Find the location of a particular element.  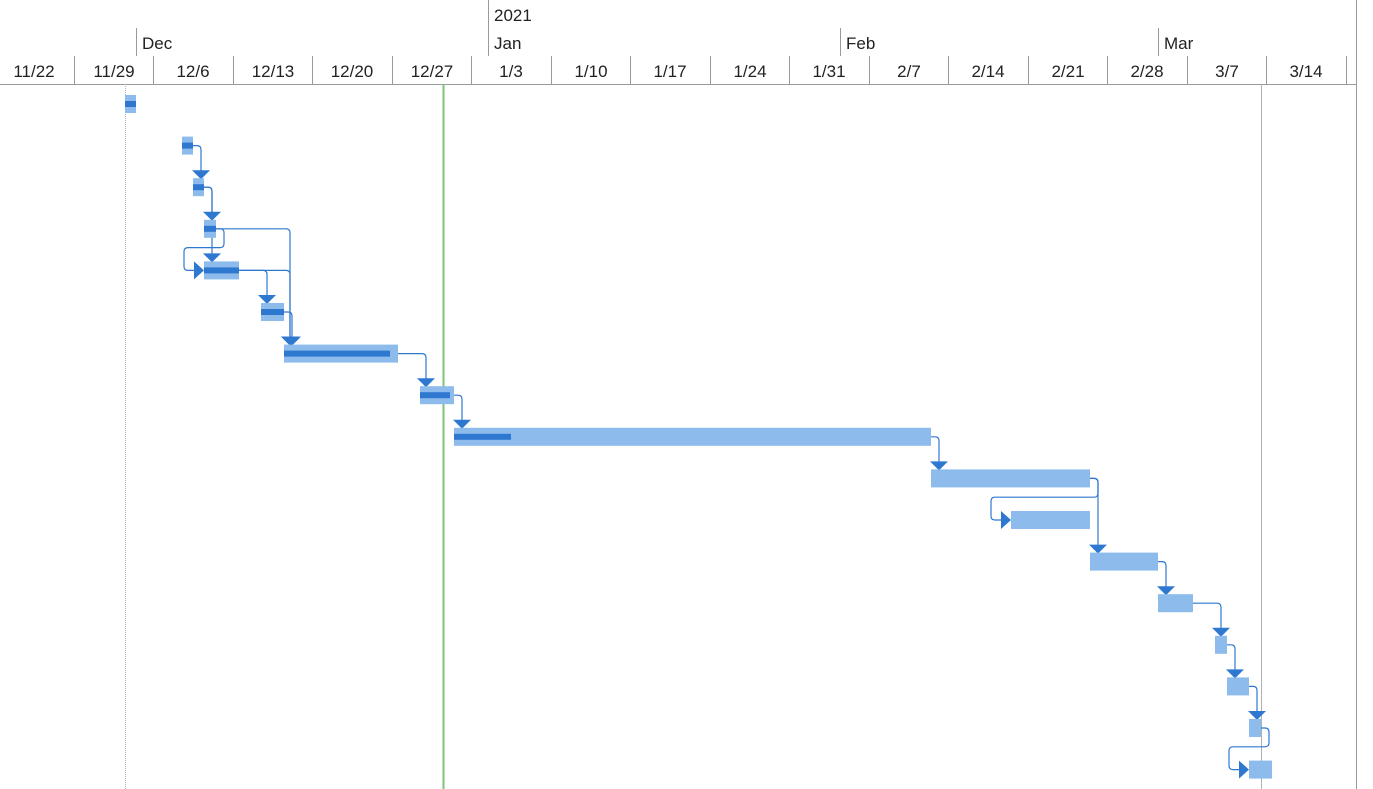

week-label-cell: 1/24 is located at coordinates (750, 70).